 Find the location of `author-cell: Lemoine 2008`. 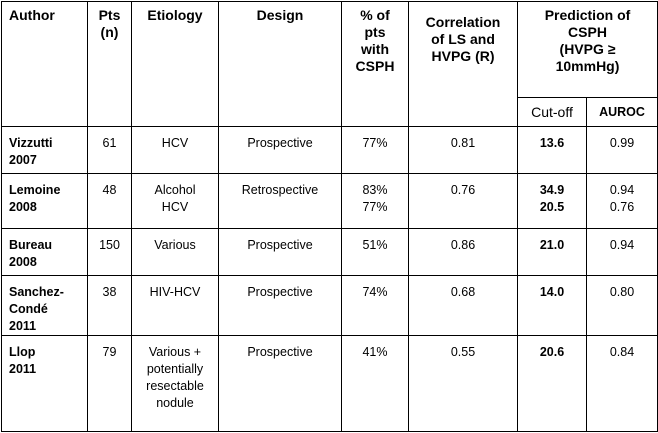

author-cell: Lemoine 2008 is located at coordinates (44, 201).